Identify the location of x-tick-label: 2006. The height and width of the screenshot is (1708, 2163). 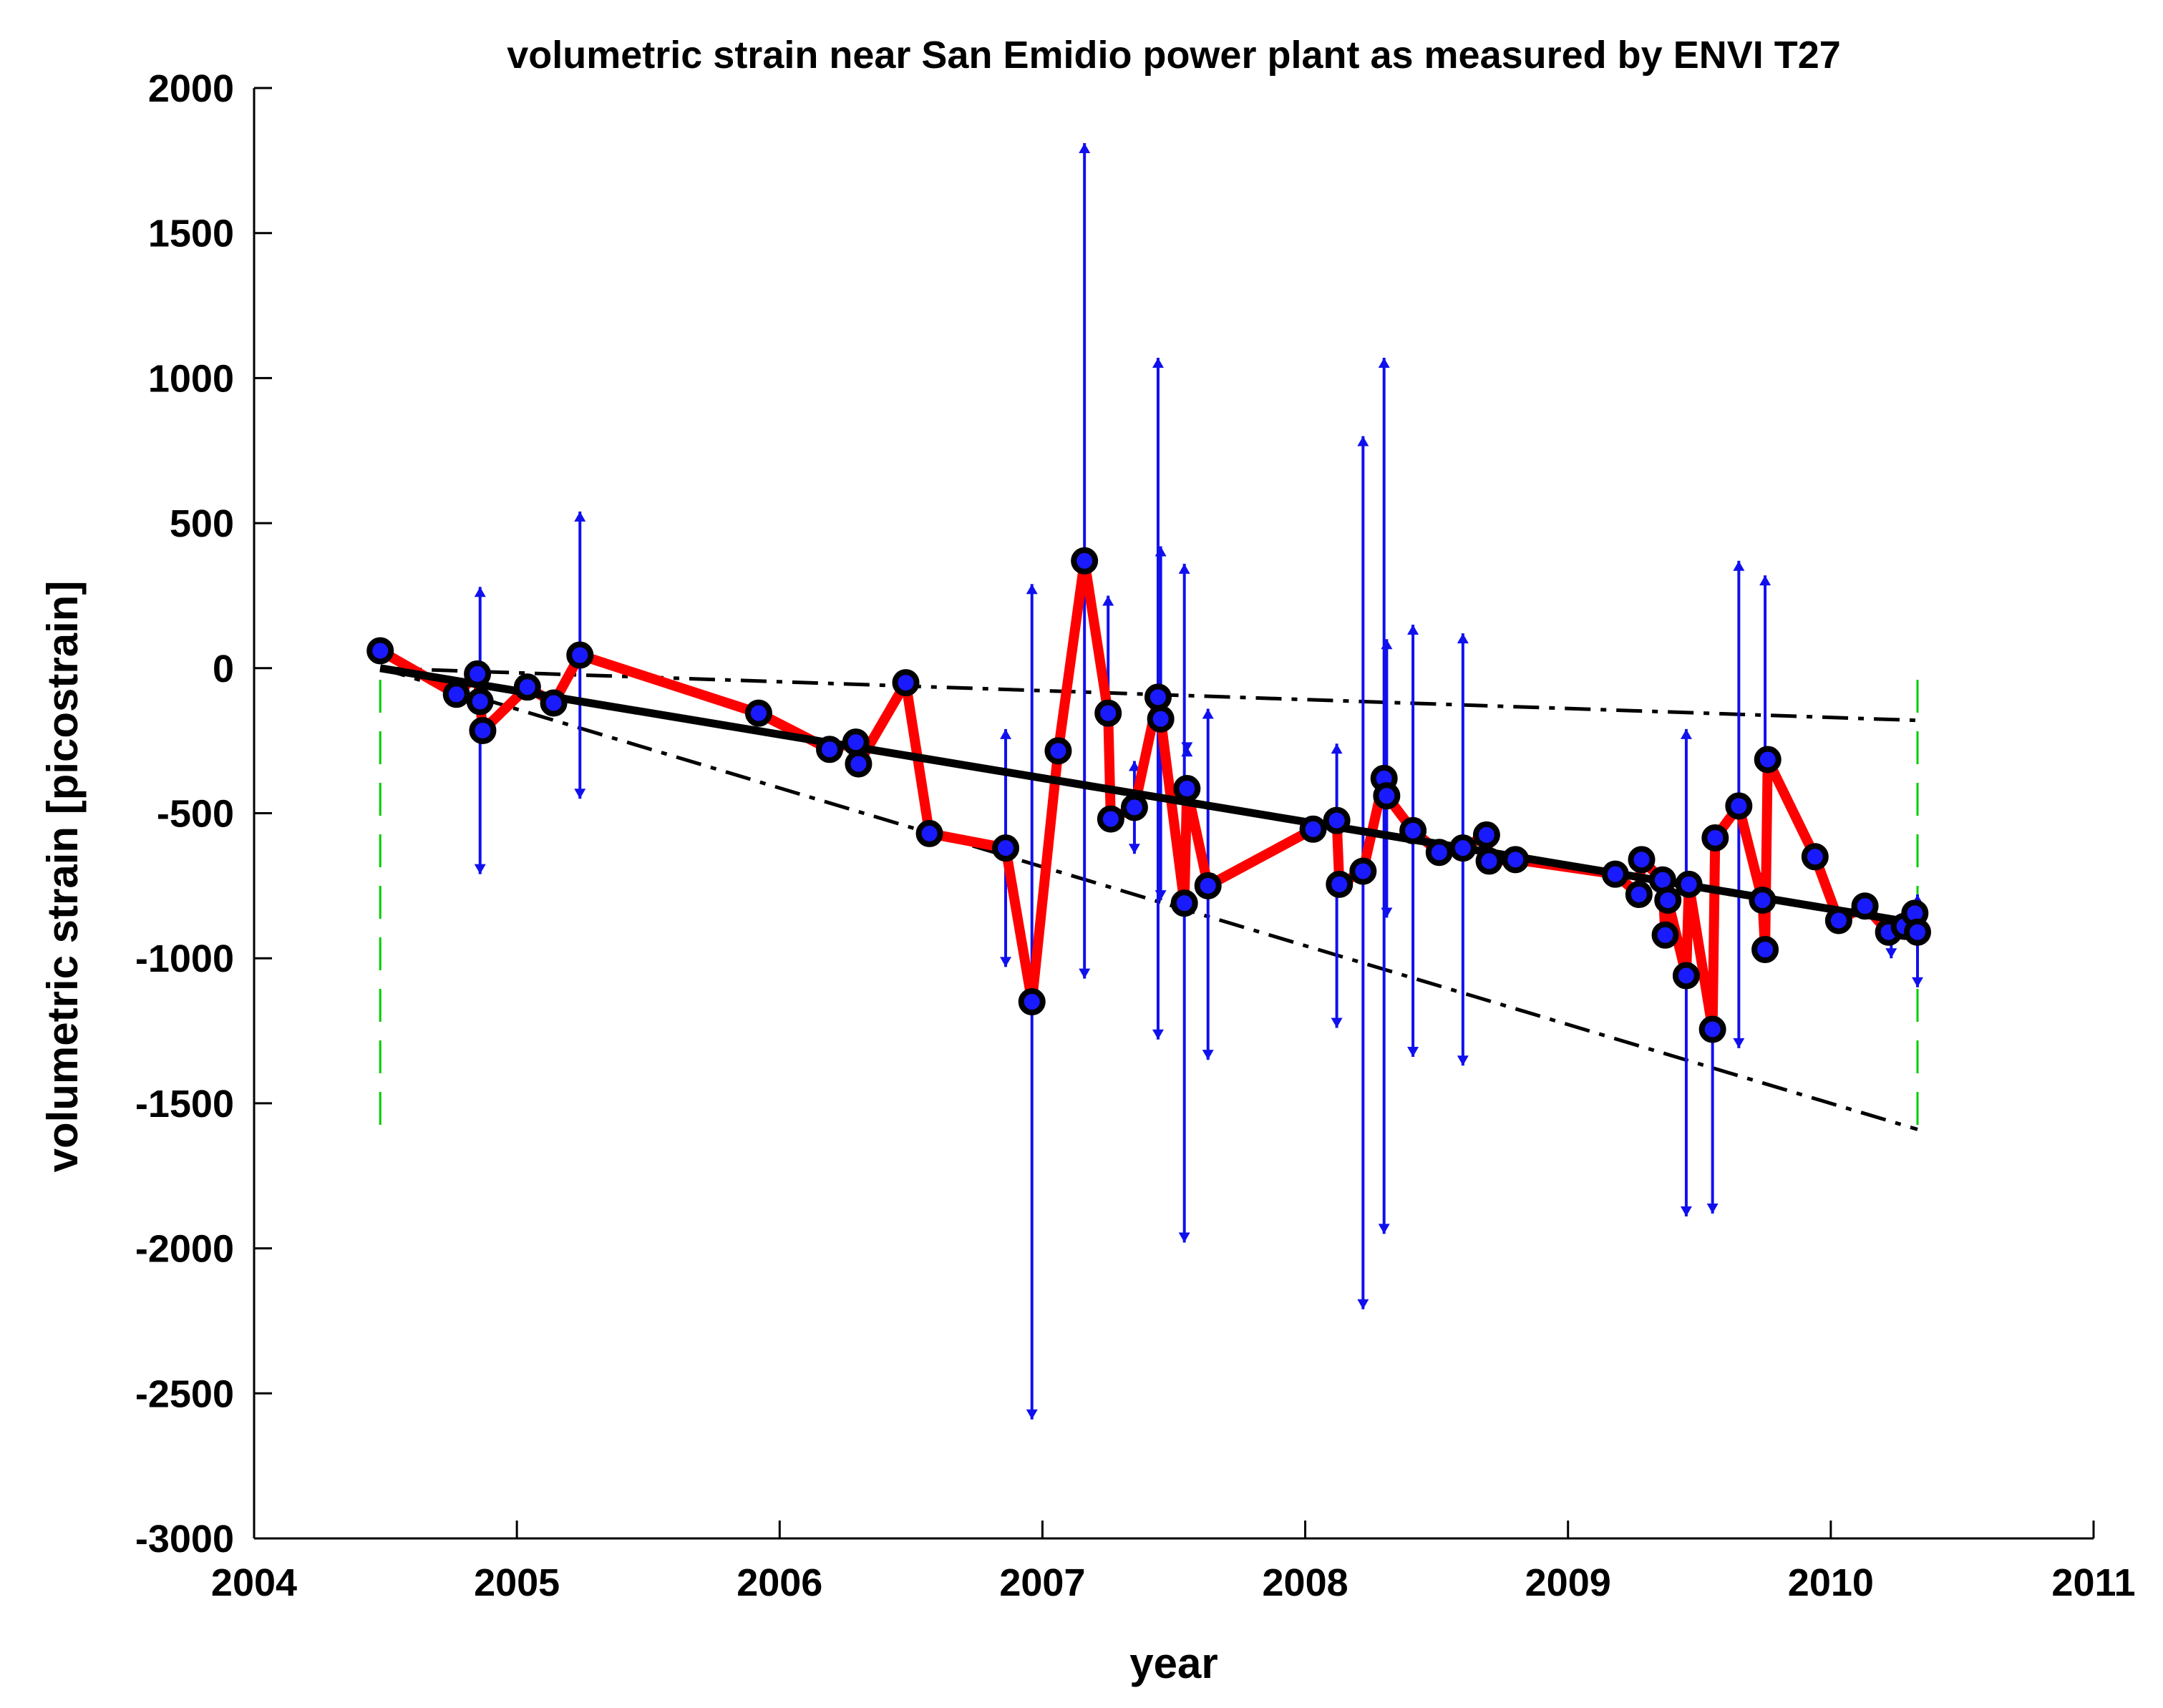
(779, 1582).